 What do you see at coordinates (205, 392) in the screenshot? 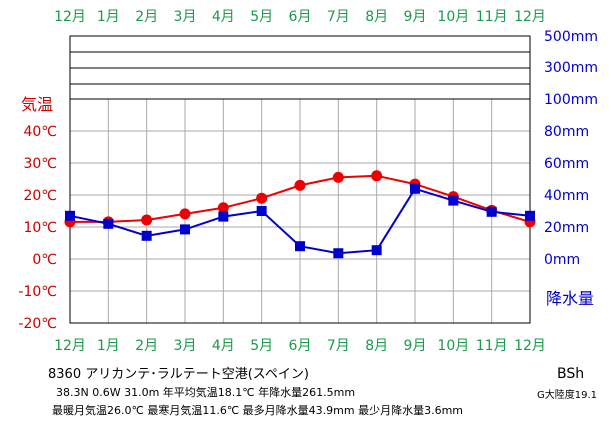
I see `station-summary: 38.3N 0.6W 31.0m 年平均気温18.1℃ 年降水量261.5mm` at bounding box center [205, 392].